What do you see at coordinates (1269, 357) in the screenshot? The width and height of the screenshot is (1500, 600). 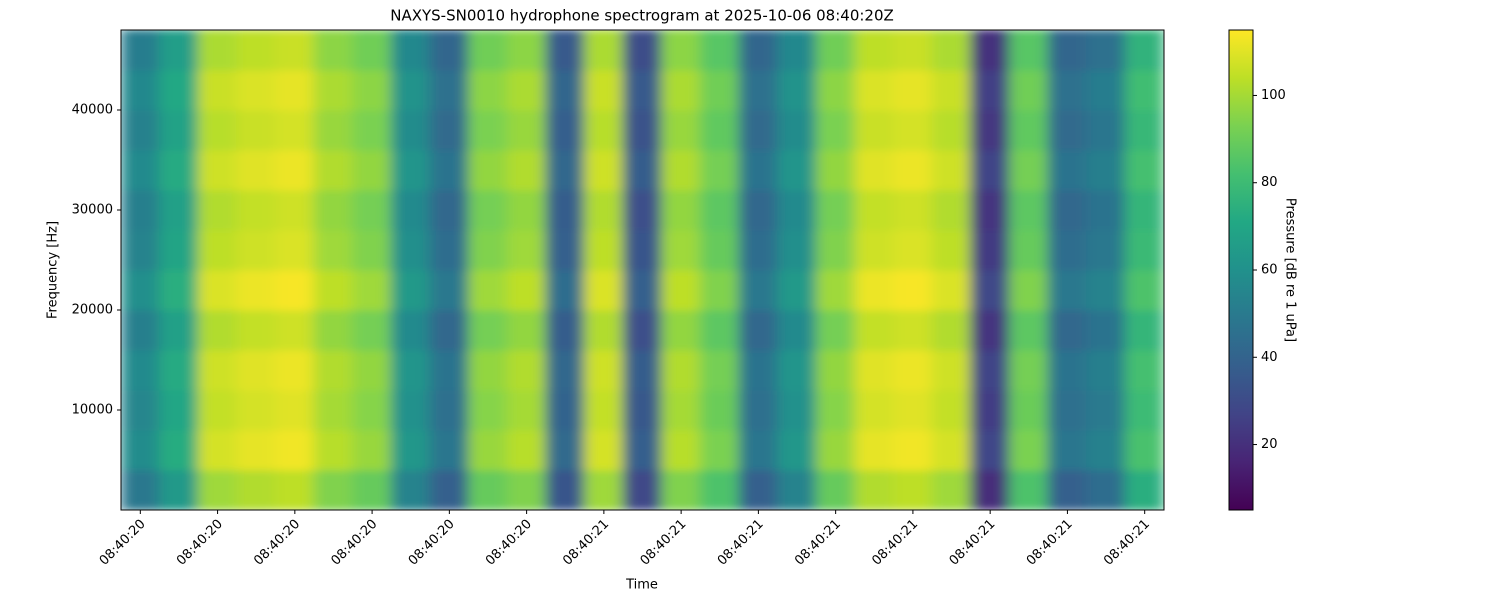 I see `colorbar-tick-label: 40` at bounding box center [1269, 357].